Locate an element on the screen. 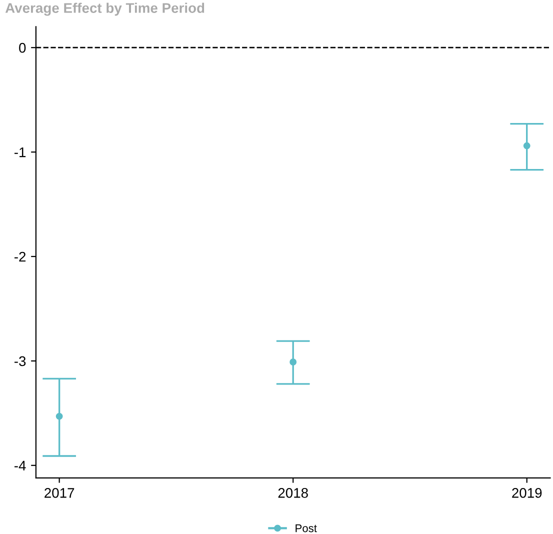  x-tick-label: 2017 is located at coordinates (59, 493).